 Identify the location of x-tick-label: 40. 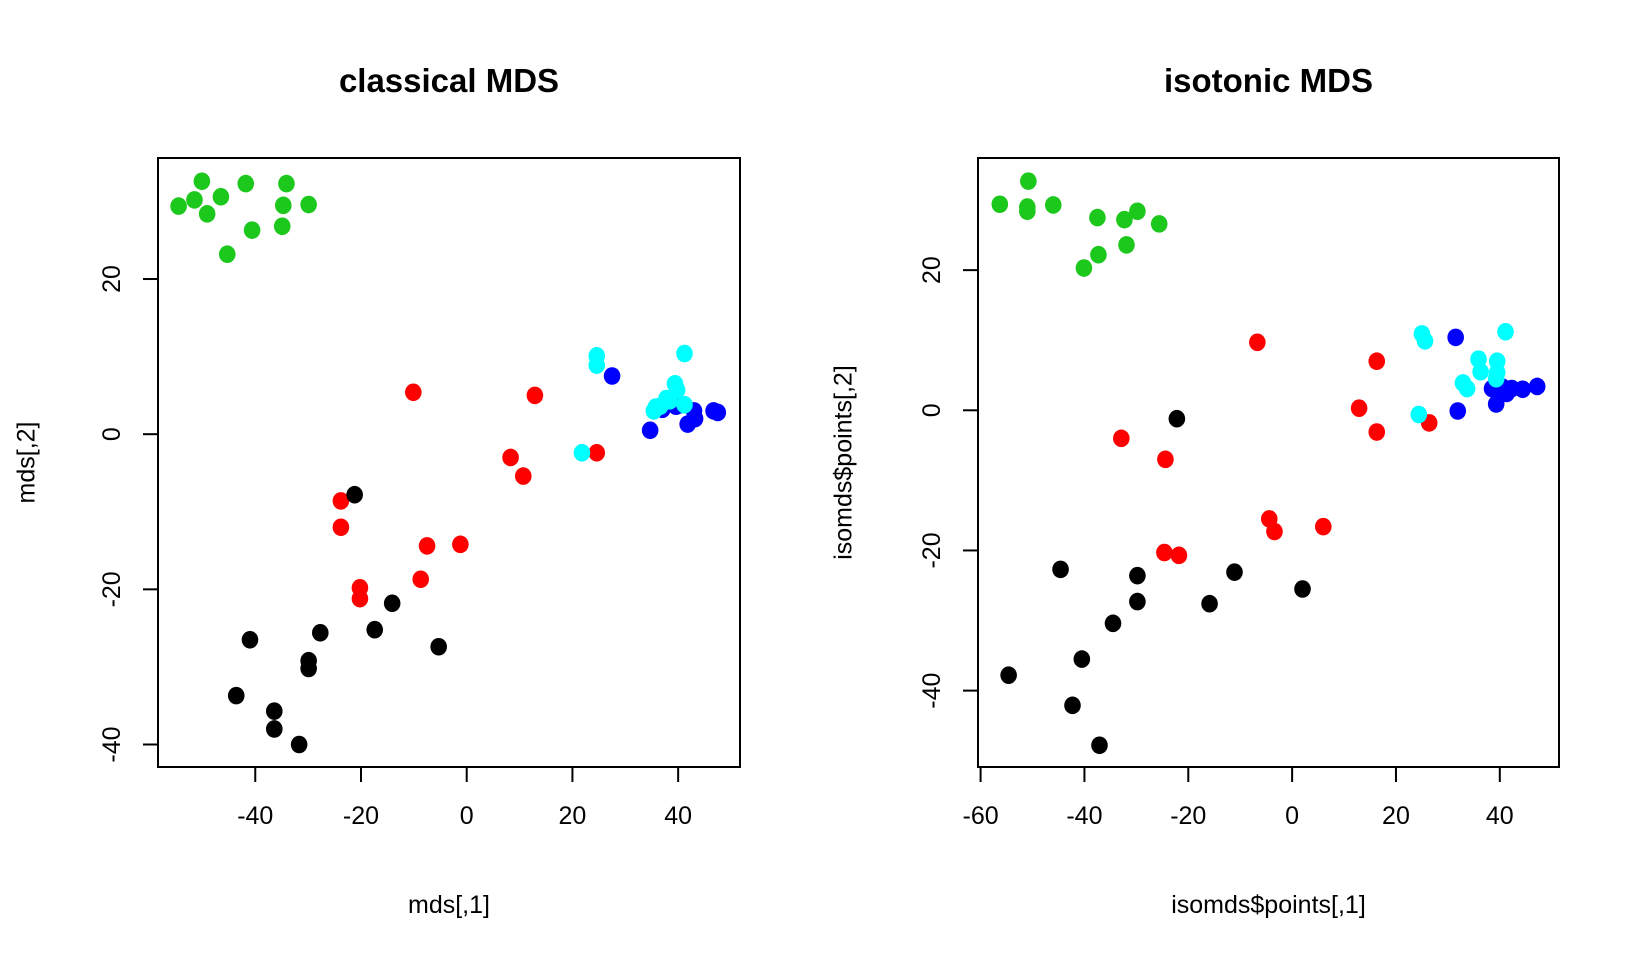
(678, 816).